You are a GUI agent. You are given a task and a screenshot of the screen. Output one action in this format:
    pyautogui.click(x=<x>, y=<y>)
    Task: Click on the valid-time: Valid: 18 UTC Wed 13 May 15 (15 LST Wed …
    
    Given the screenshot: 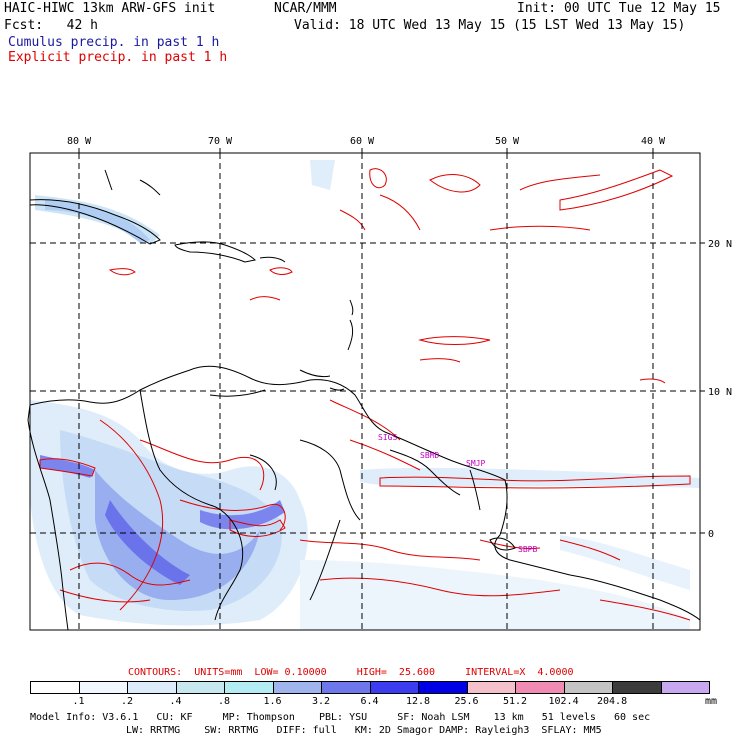 What is the action you would take?
    pyautogui.click(x=490, y=25)
    